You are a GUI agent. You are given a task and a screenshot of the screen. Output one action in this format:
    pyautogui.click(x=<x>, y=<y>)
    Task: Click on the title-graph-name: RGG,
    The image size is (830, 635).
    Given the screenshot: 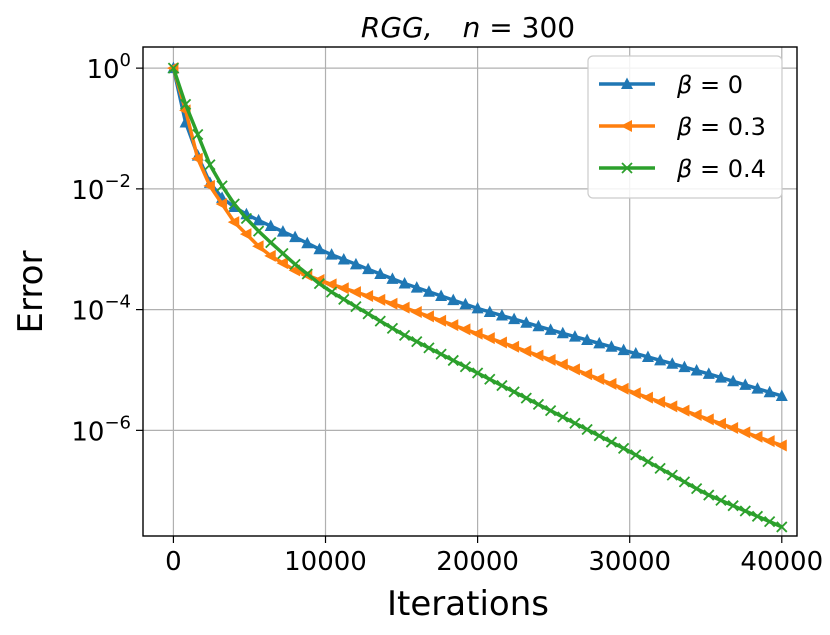 What is the action you would take?
    pyautogui.click(x=397, y=27)
    